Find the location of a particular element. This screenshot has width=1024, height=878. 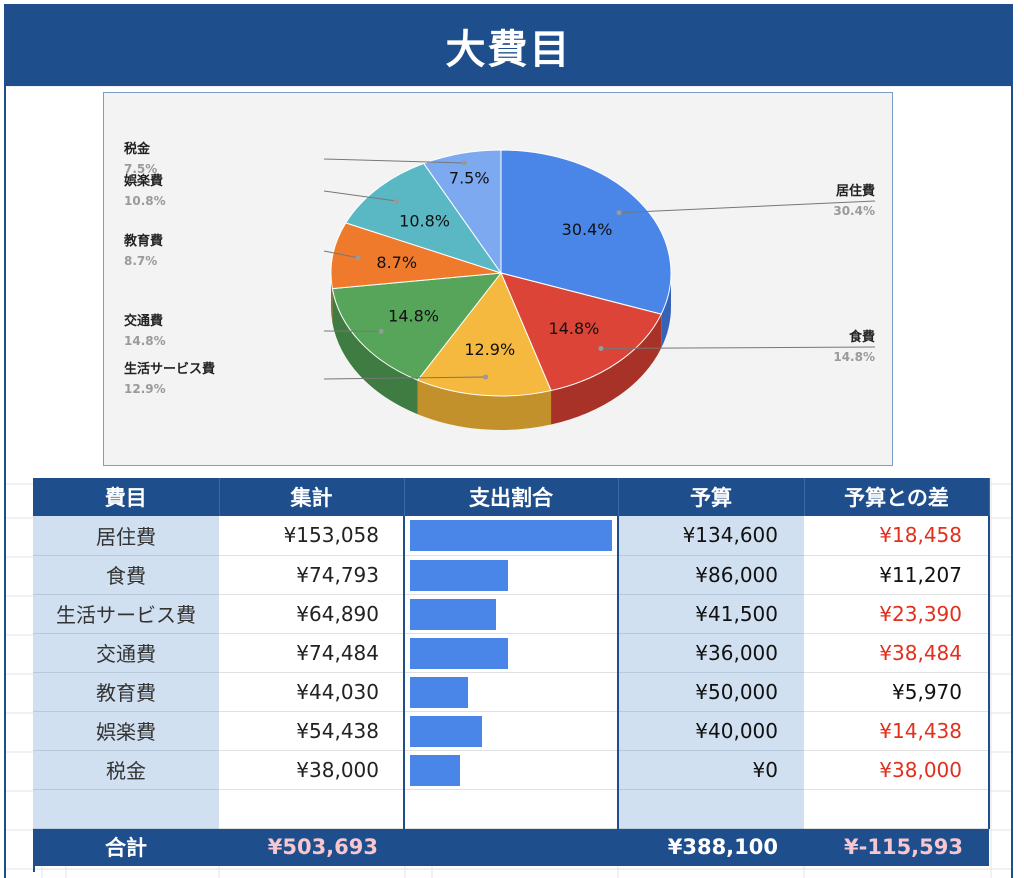

sheet-title: 大費目 is located at coordinates (508, 50).